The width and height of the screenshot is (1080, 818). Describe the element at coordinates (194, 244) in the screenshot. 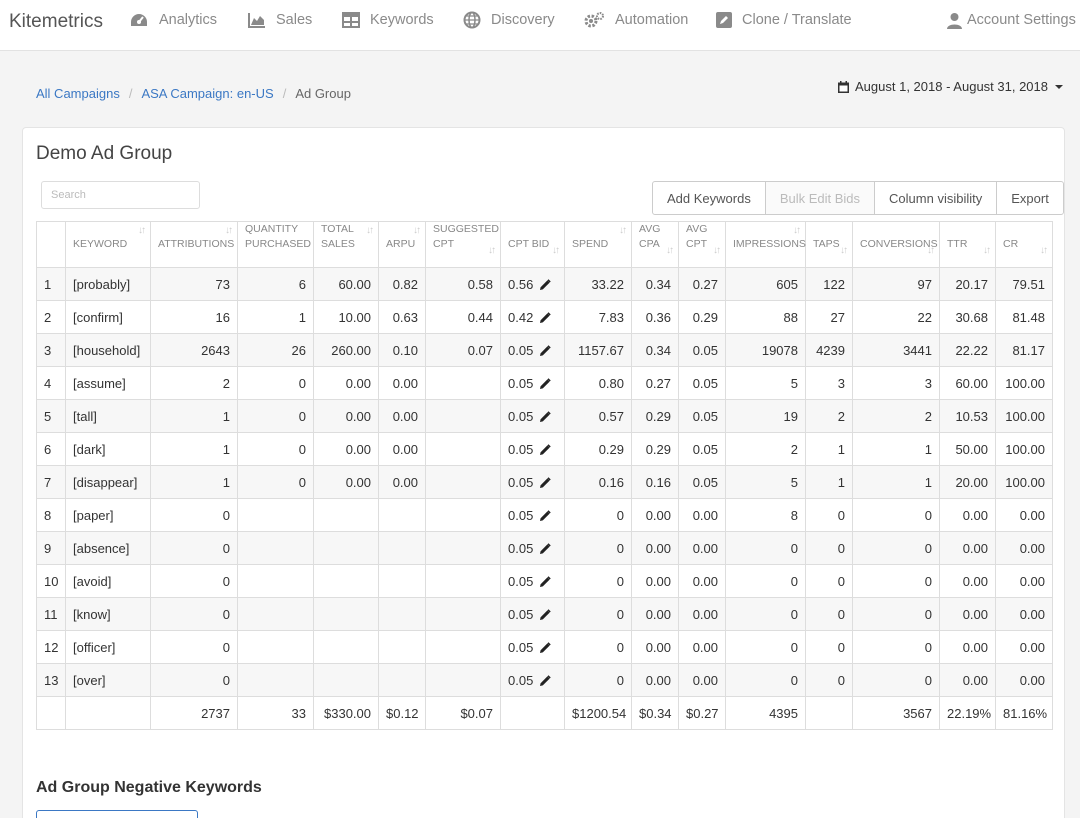

I see `column-header-attributions: Attributions ↓↑` at that location.